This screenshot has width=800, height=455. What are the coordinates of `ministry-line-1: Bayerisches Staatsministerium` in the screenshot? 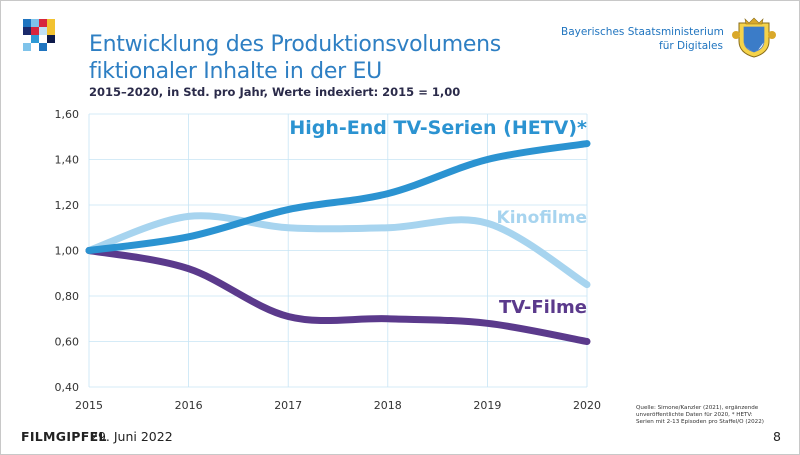 It's located at (642, 32).